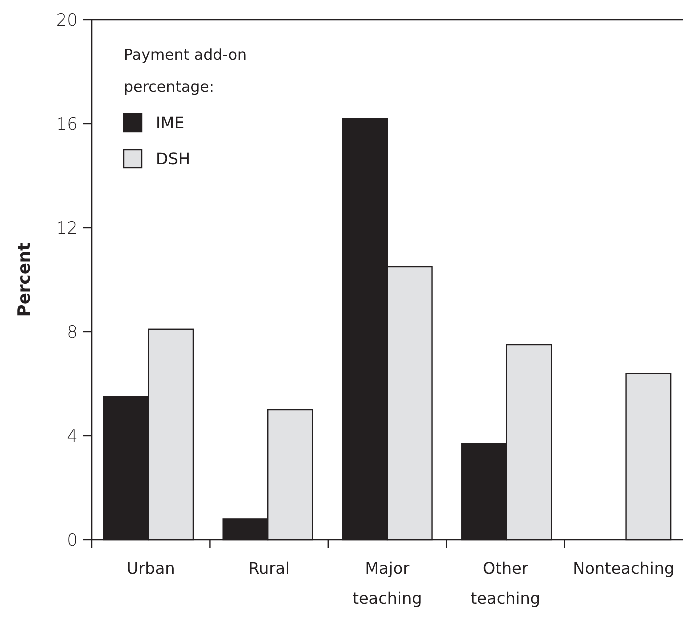 The height and width of the screenshot is (620, 683). I want to click on x-tick-label: Nonteaching, so click(624, 568).